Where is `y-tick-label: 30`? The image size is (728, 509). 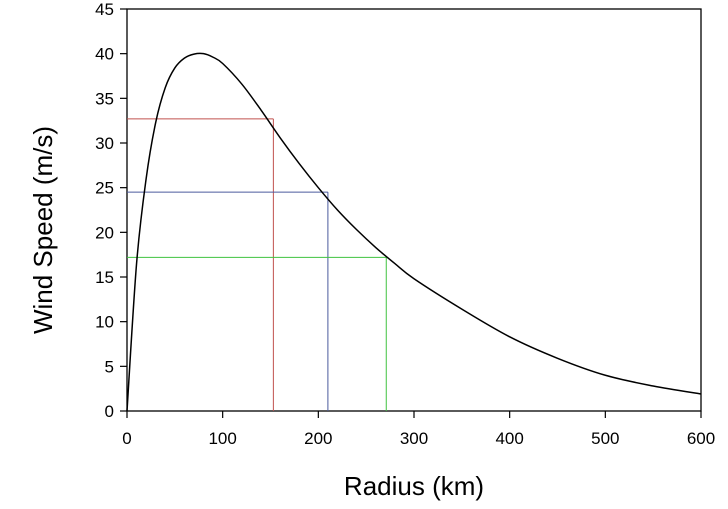 y-tick-label: 30 is located at coordinates (104, 143).